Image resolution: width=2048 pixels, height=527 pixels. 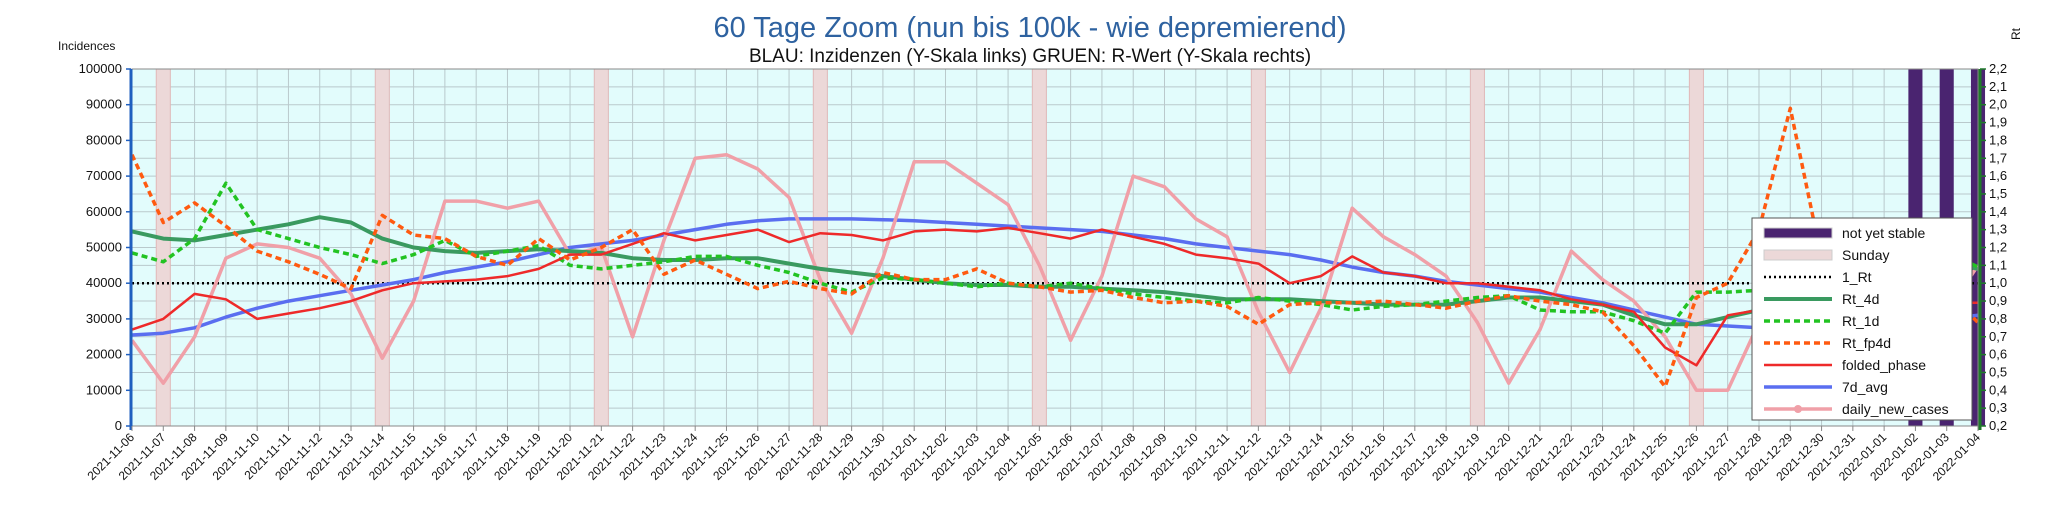 I want to click on y-tick-right-label: 1,9, so click(x=1998, y=122).